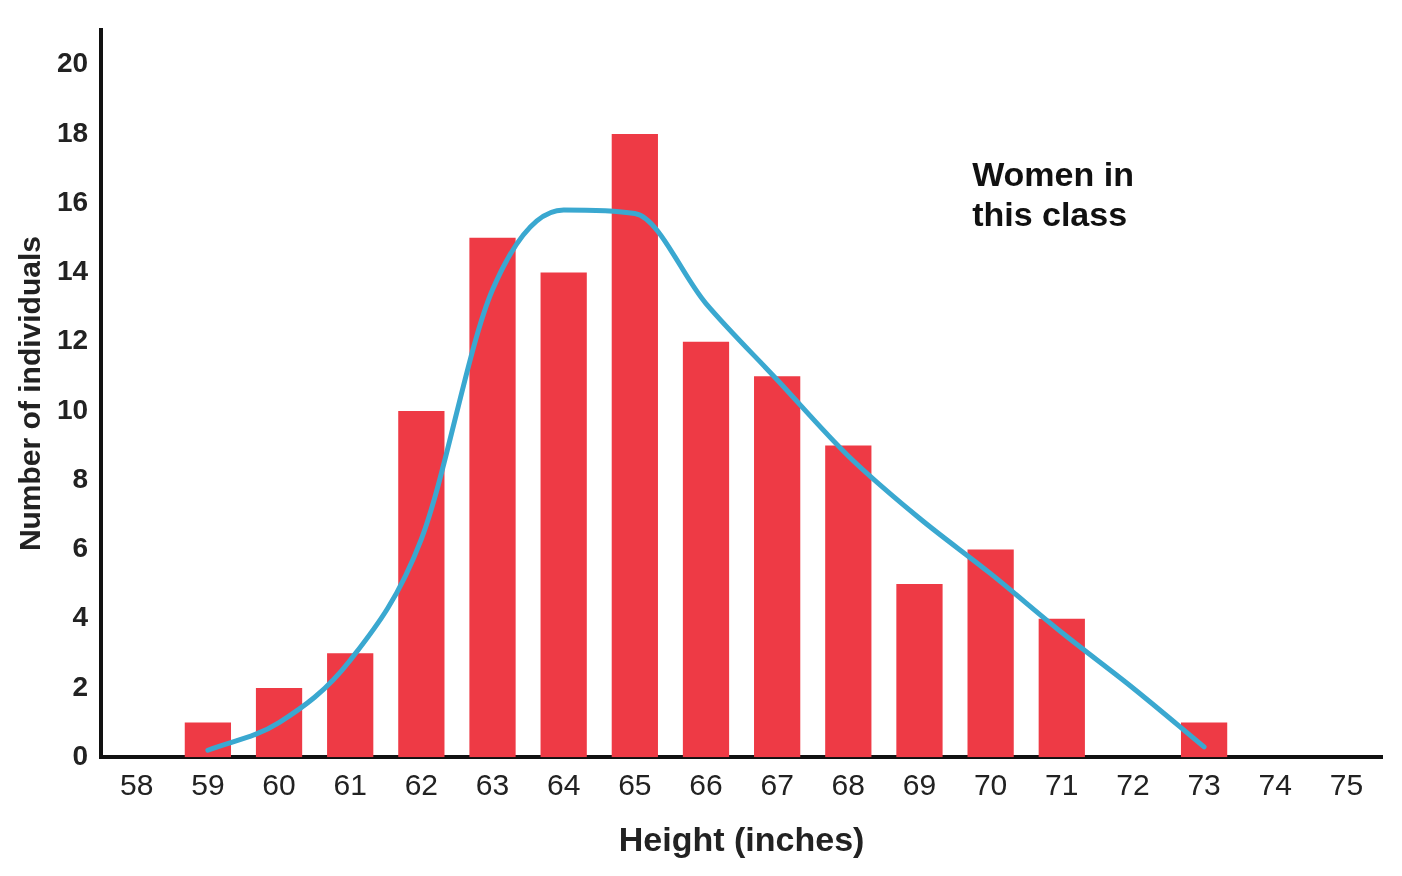  I want to click on x-tick-label: 74, so click(1275, 785).